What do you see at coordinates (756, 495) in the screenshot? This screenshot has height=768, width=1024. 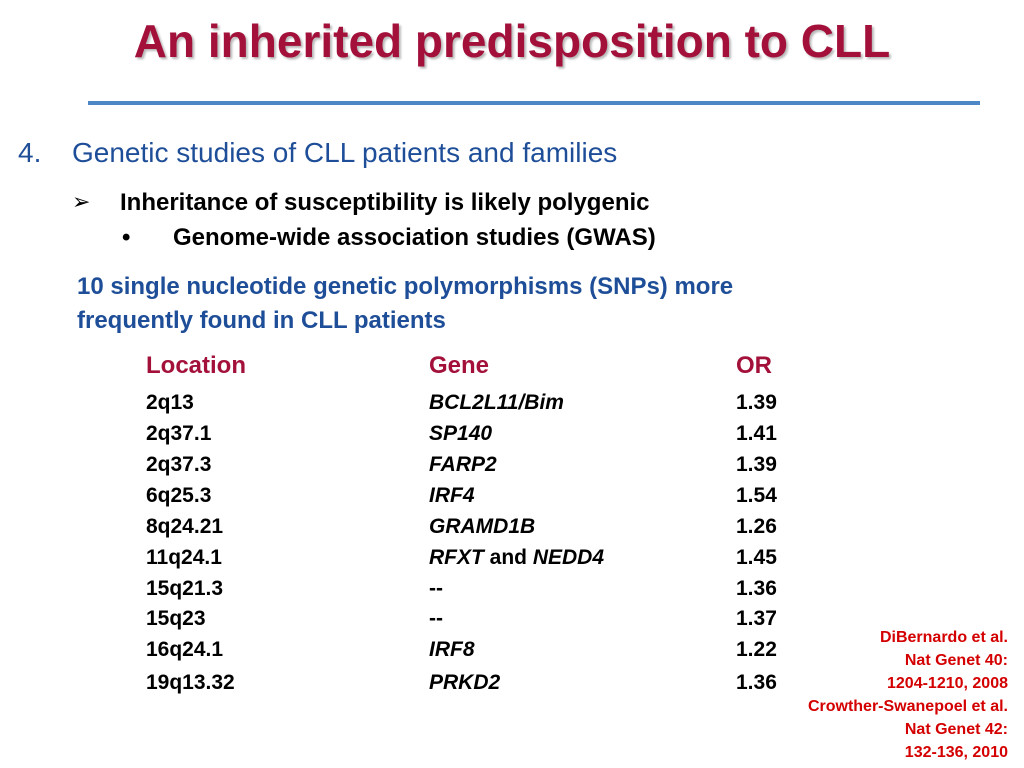 I see `or-cell: 1.54` at bounding box center [756, 495].